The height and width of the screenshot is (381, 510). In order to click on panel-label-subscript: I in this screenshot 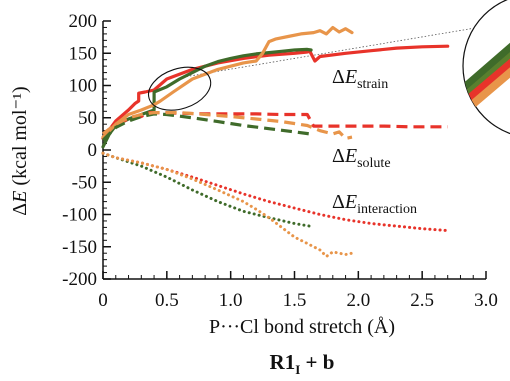, I will do `click(297, 369)`.